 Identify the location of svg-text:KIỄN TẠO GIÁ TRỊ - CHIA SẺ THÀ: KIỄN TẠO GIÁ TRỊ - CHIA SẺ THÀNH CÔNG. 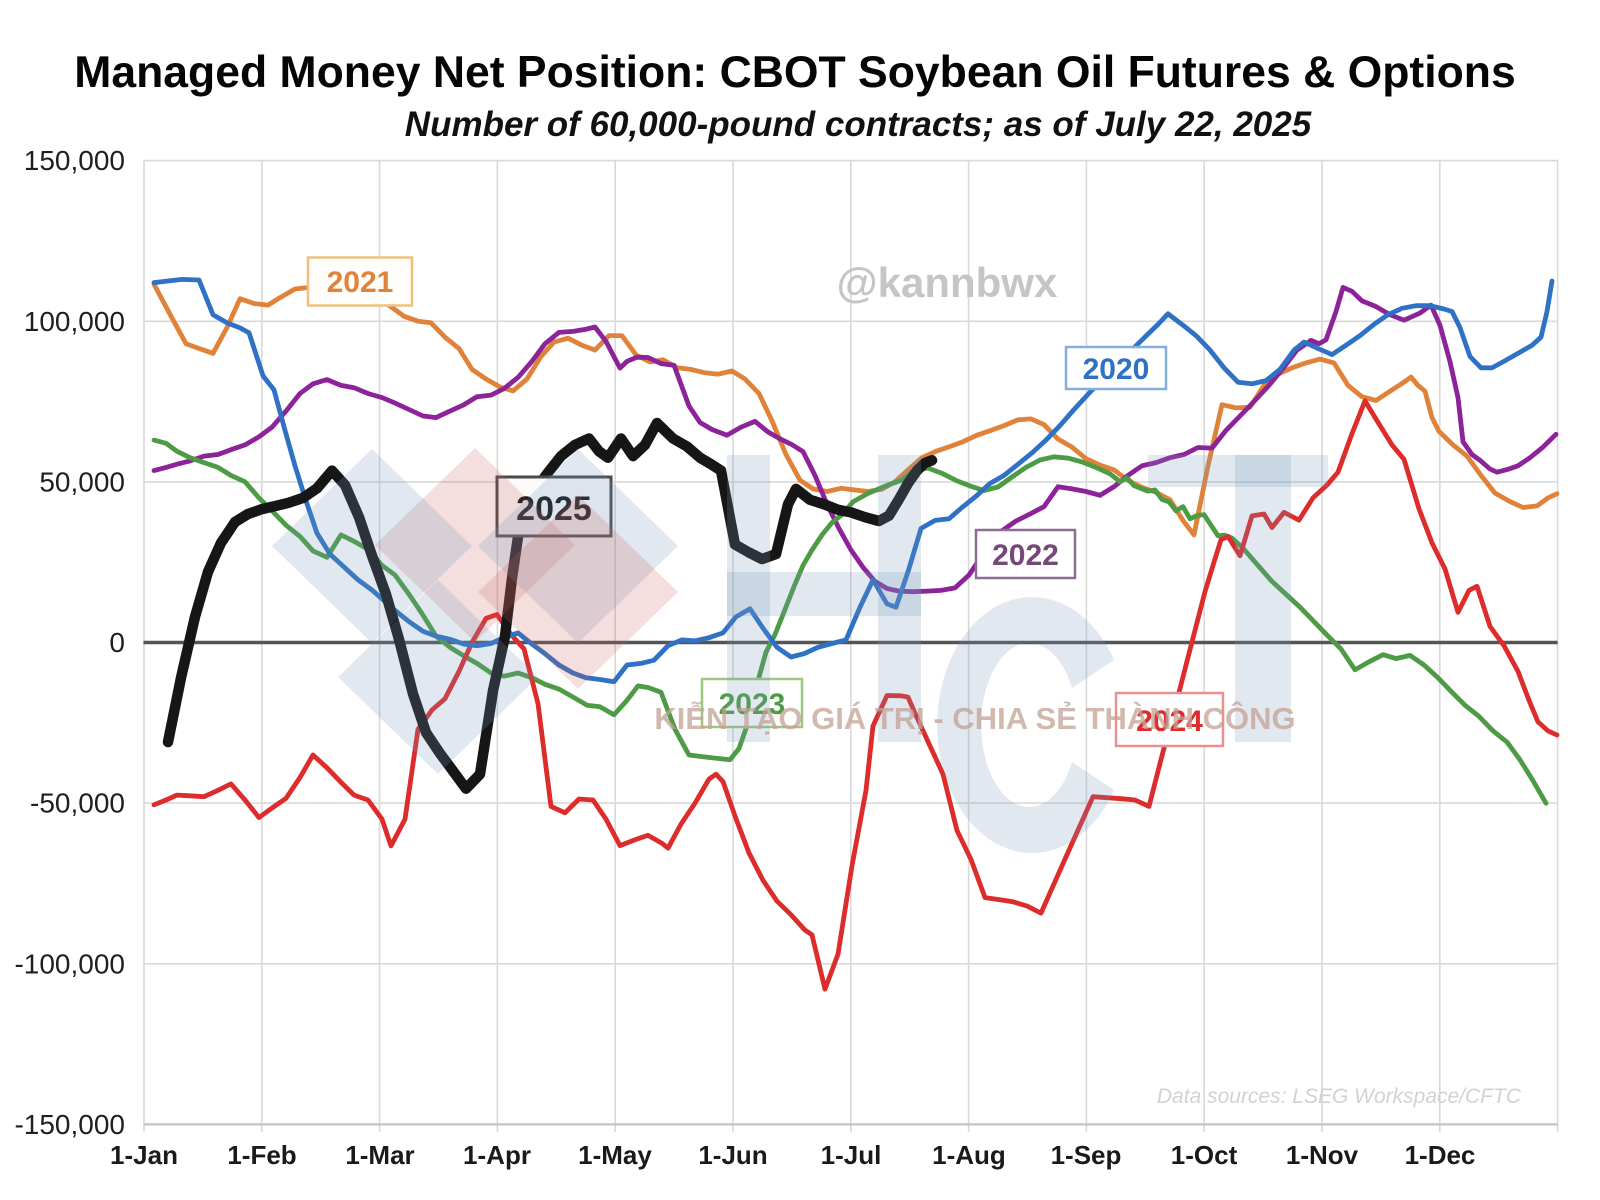
(974, 718).